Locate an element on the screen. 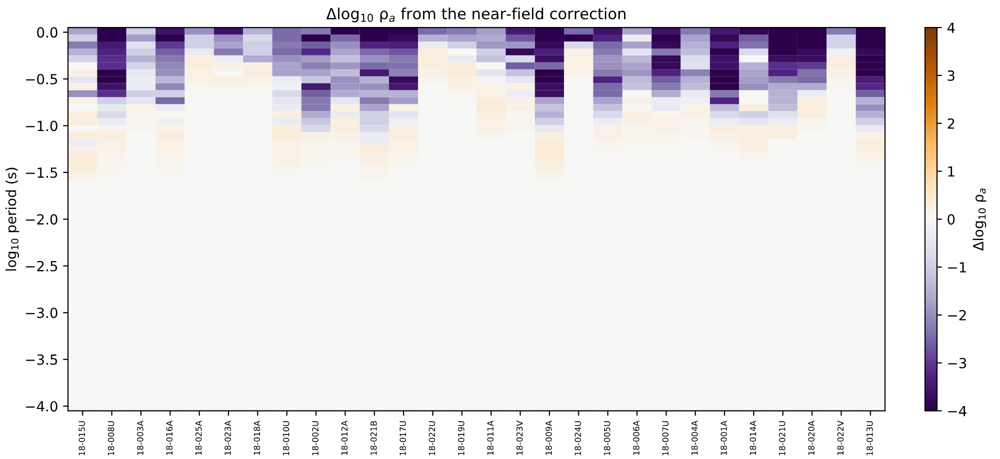 This screenshot has width=1000, height=459. y-tick-label: −1.0 is located at coordinates (42, 126).